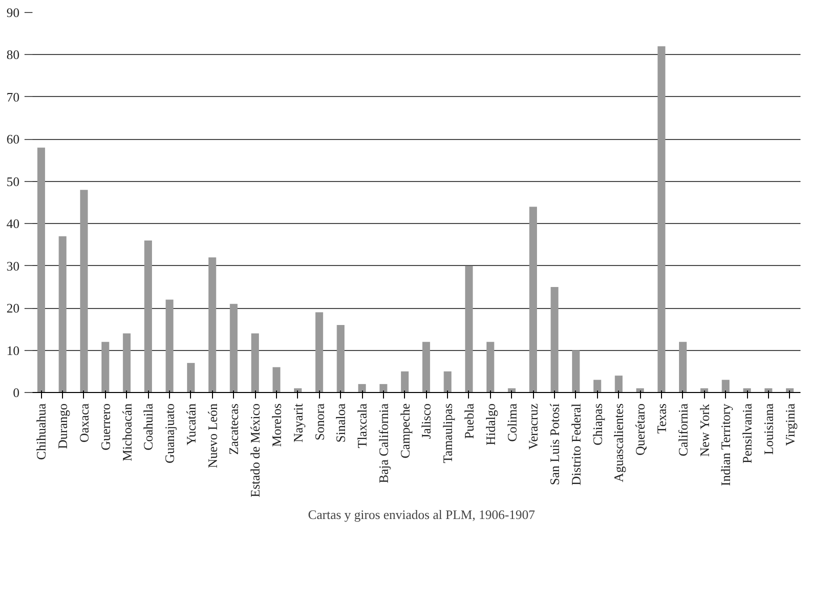 This screenshot has height=599, width=835. Describe the element at coordinates (576, 444) in the screenshot. I see `x-tick-label: Distrito Federal` at that location.